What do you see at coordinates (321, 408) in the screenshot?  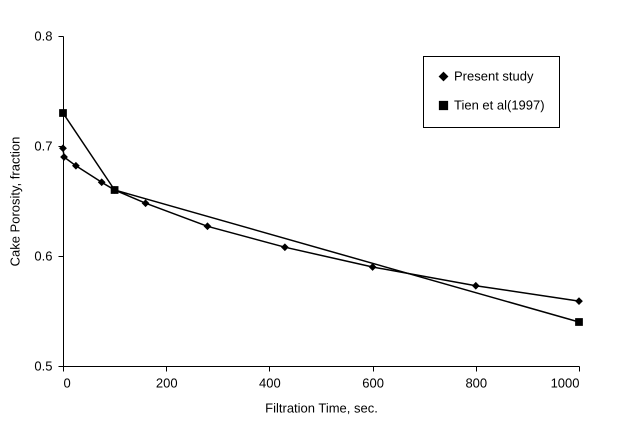 I see `x-axis-title: Filtration Time, sec.` at bounding box center [321, 408].